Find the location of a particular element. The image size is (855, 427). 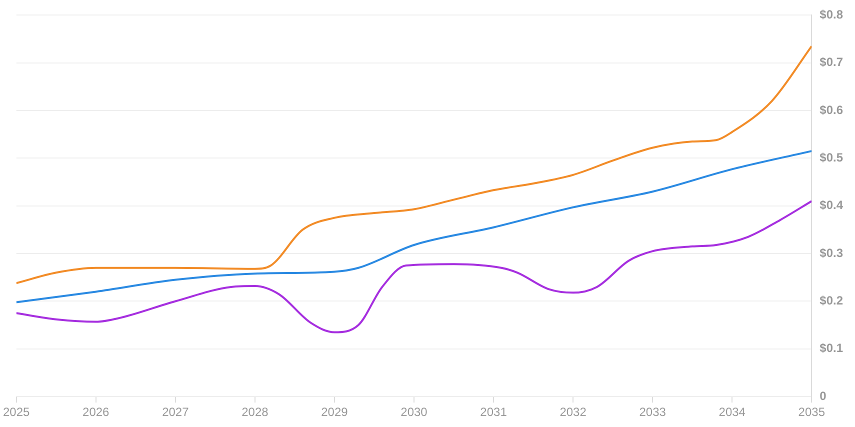

y-tick-label: $0.8 is located at coordinates (832, 15).